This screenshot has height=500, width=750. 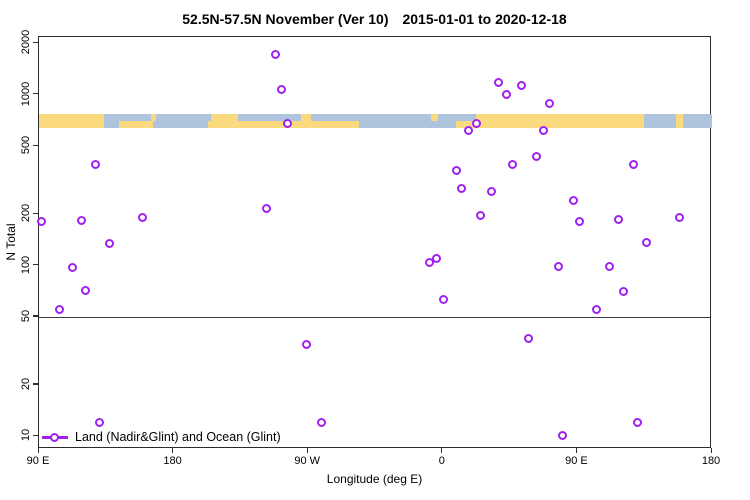 I want to click on chart-title-dates: 2015-01-01 to 2020-12-18, so click(x=484, y=19).